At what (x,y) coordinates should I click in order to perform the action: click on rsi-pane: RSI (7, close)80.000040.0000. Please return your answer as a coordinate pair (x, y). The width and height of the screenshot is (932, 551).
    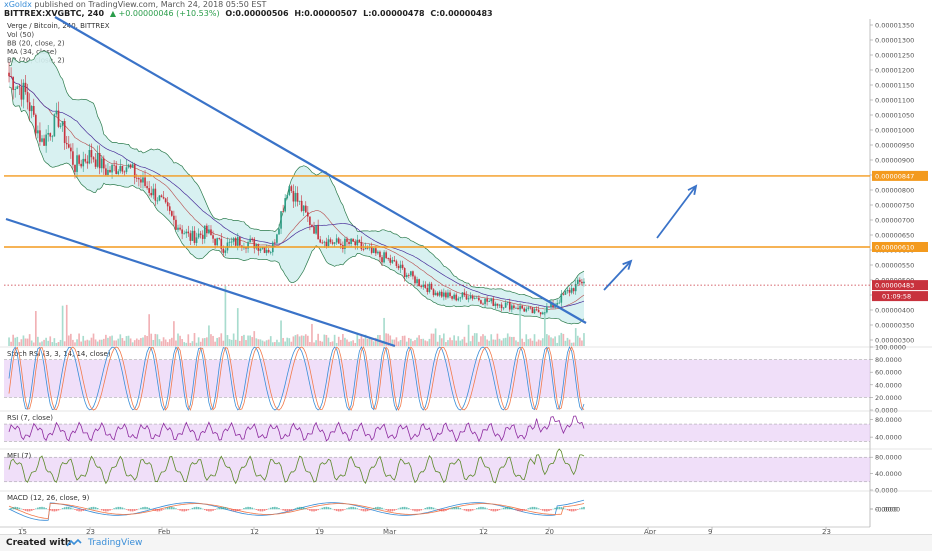
    Looking at the image, I should click on (466, 426).